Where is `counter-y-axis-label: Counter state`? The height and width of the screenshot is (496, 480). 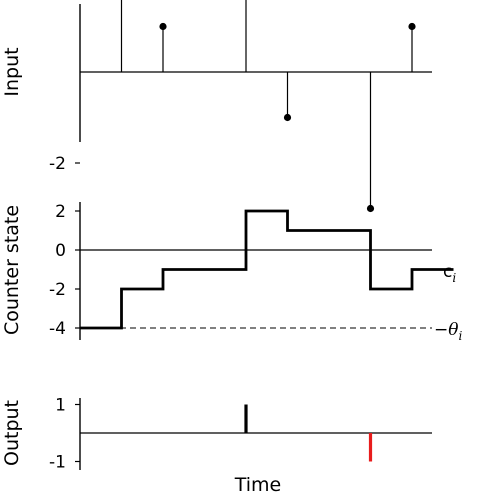
counter-y-axis-label: Counter state is located at coordinates (12, 270).